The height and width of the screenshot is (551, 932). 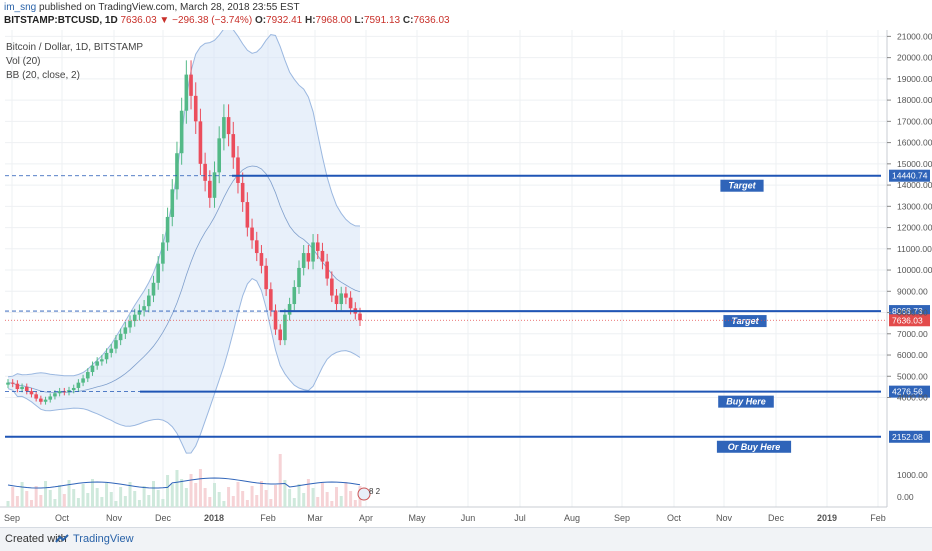 What do you see at coordinates (909, 320) in the screenshot?
I see `current-price-tag` at bounding box center [909, 320].